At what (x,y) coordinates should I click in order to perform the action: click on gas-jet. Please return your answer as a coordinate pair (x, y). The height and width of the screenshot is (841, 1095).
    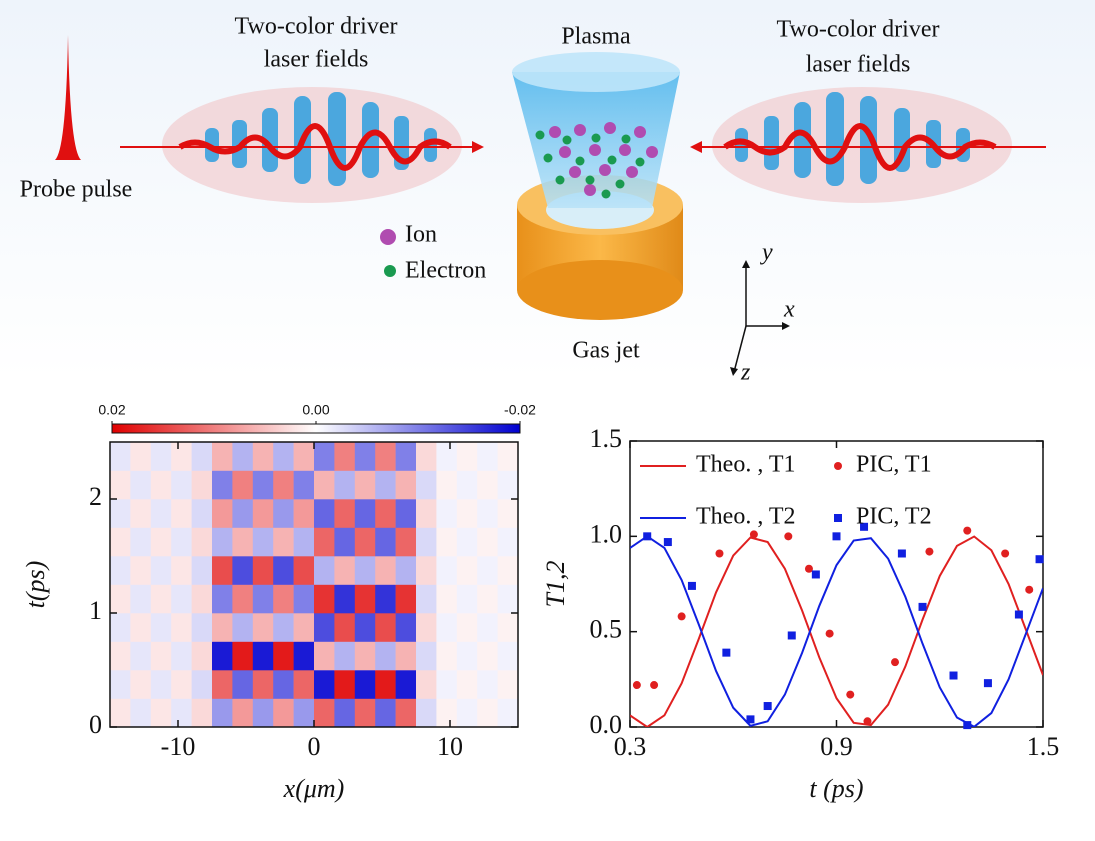
    Looking at the image, I should click on (600, 290).